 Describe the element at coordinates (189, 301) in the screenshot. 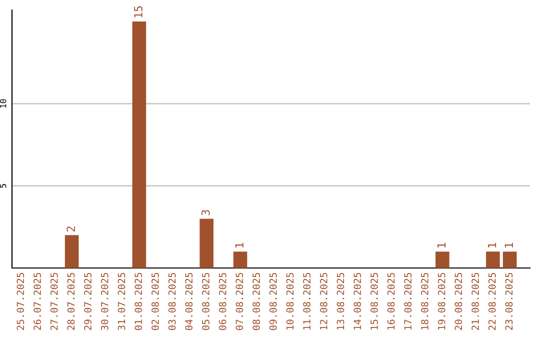

I see `x-tick-label: 04.08.2025` at that location.